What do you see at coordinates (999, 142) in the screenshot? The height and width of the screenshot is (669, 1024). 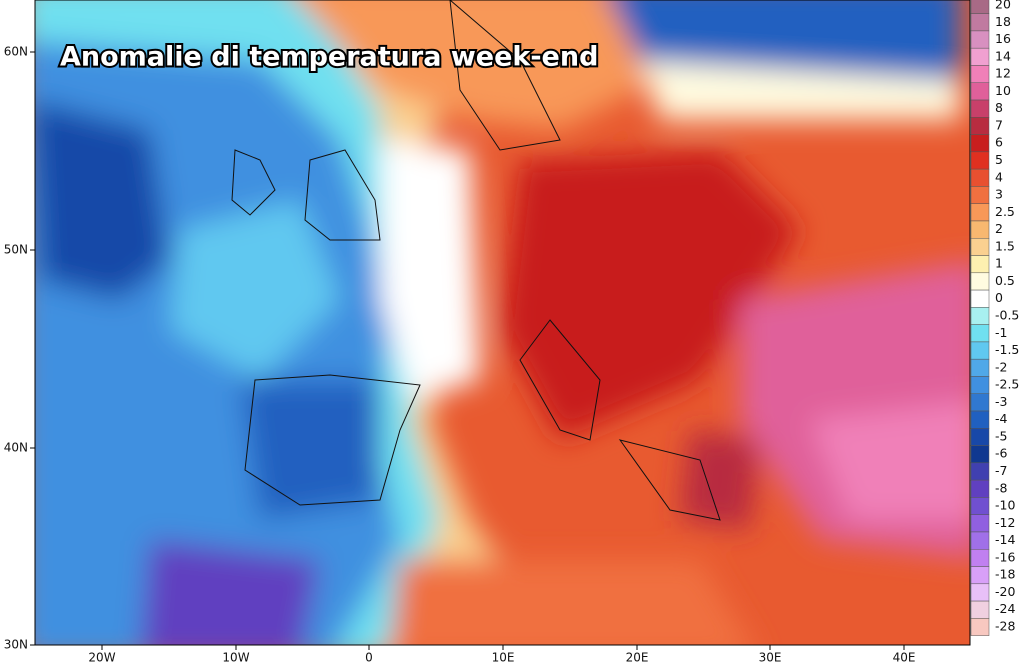 I see `legend-label: 6` at bounding box center [999, 142].